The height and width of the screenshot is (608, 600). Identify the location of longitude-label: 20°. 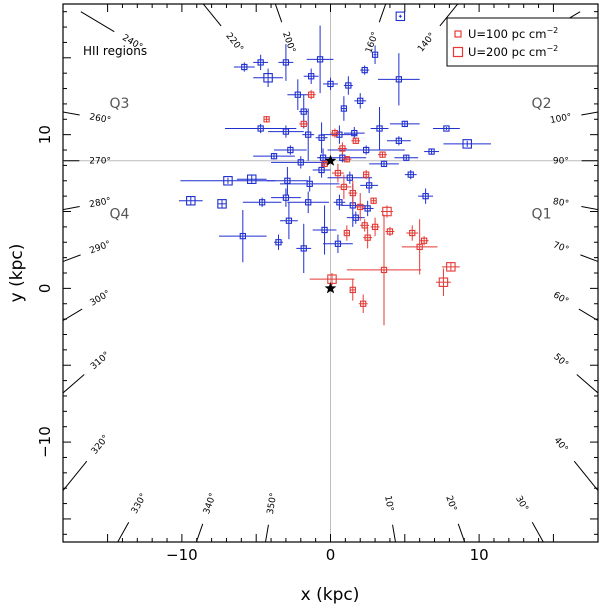
(450, 504).